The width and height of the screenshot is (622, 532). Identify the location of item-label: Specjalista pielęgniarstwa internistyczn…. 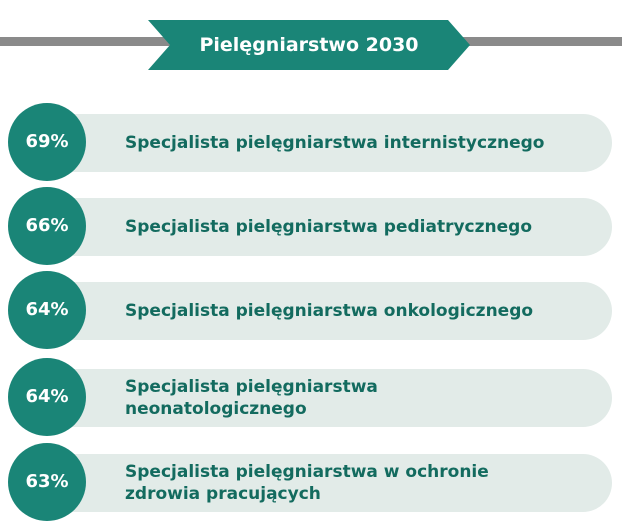
(334, 143).